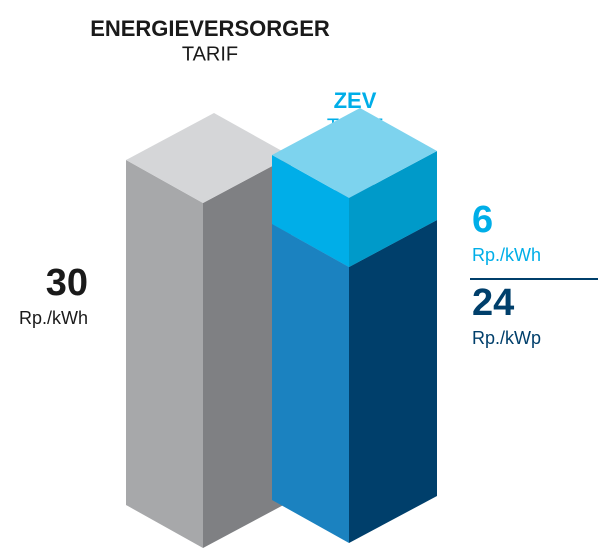 The image size is (600, 560). Describe the element at coordinates (482, 220) in the screenshot. I see `value-label: 6` at that location.